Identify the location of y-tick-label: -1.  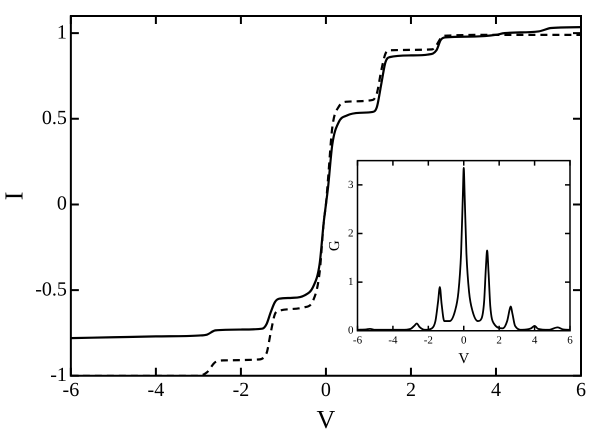
(58, 375).